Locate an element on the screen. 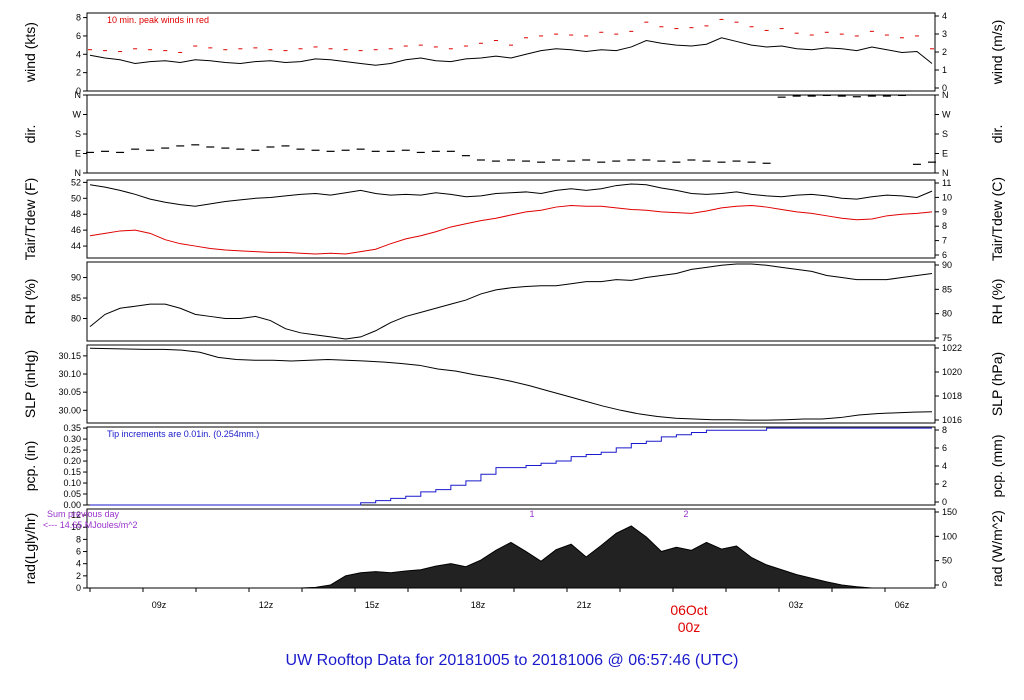 The width and height of the screenshot is (1024, 700). right-tick-label: 2 is located at coordinates (944, 484).